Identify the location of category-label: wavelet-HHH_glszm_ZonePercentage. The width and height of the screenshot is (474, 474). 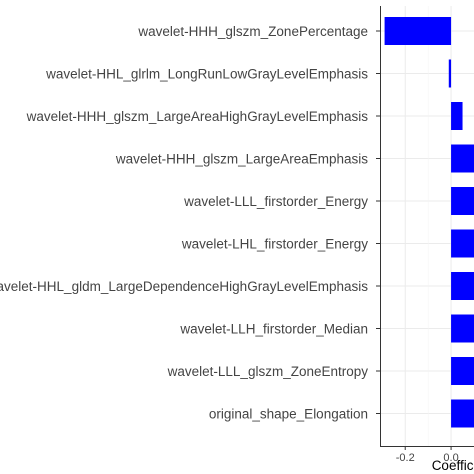
(252, 31).